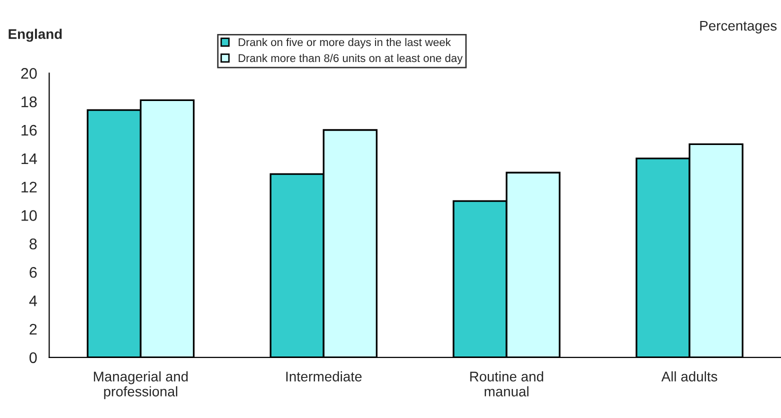 The width and height of the screenshot is (781, 418). What do you see at coordinates (29, 73) in the screenshot?
I see `y-tick-label: 20` at bounding box center [29, 73].